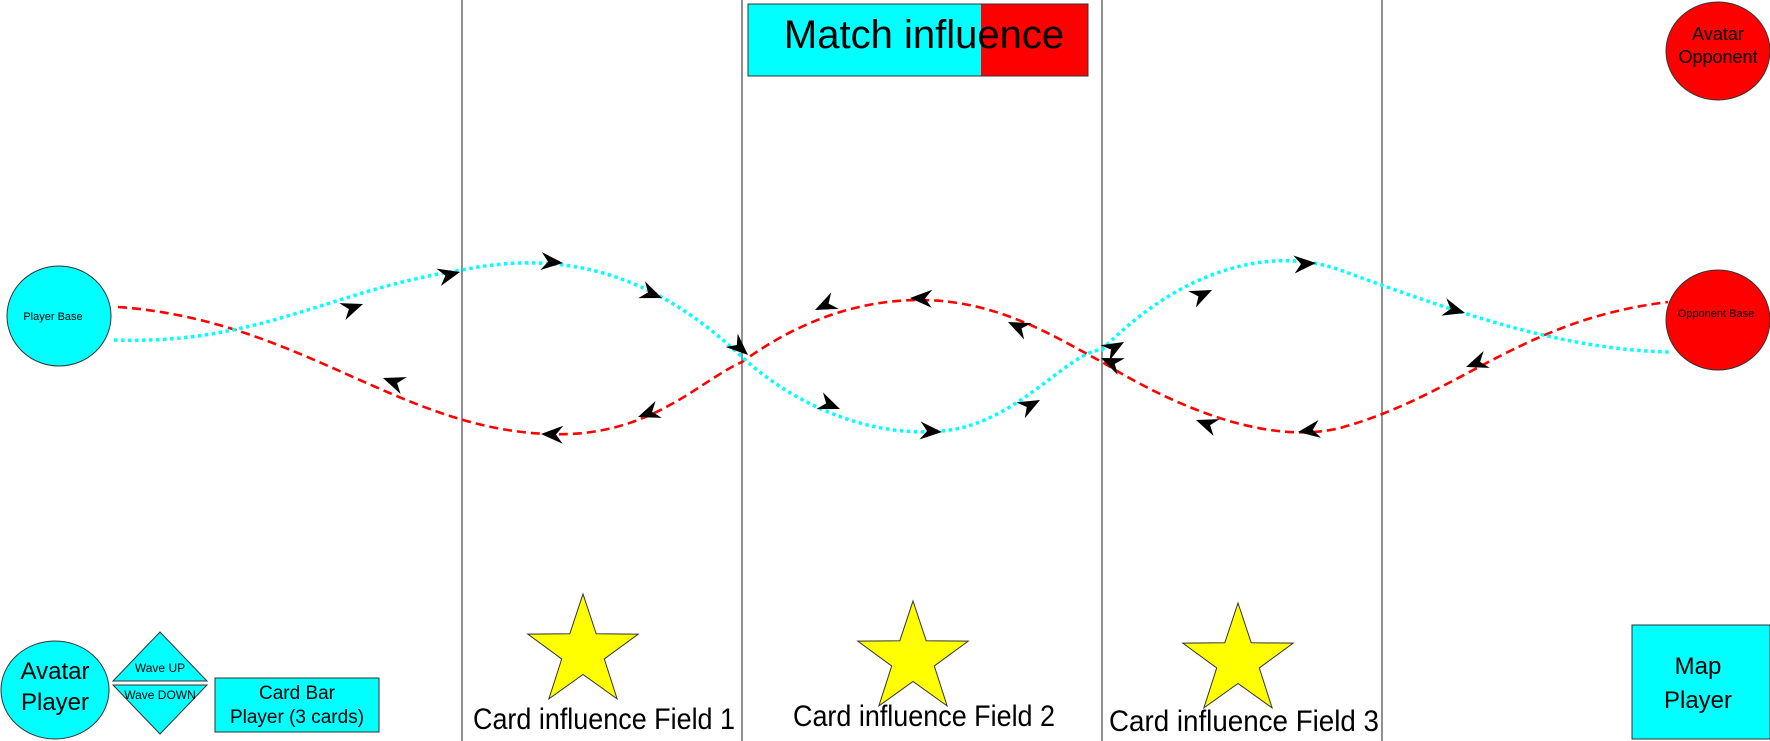 The image size is (1770, 741). I want to click on match-influence-player-share, so click(864, 40).